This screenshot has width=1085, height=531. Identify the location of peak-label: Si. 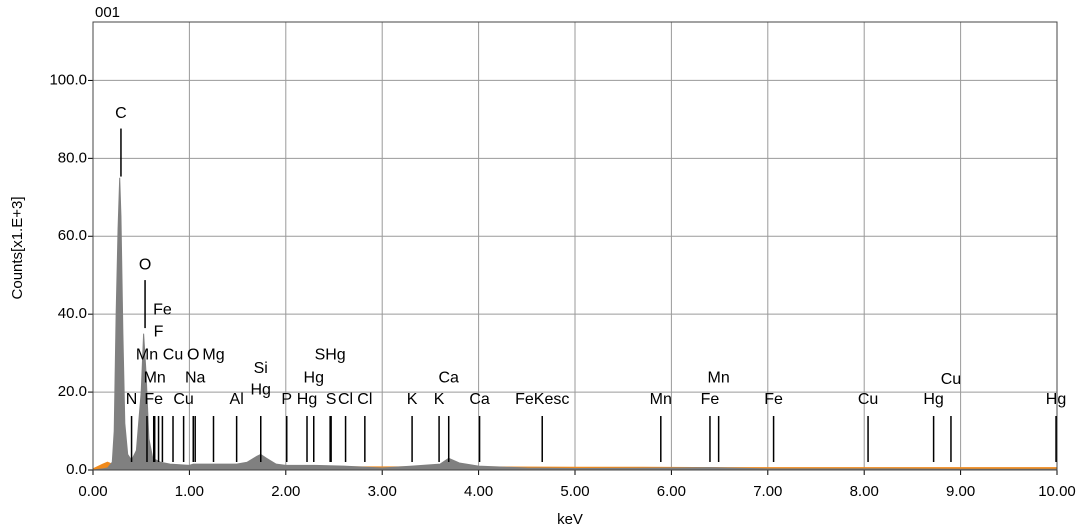
(261, 368).